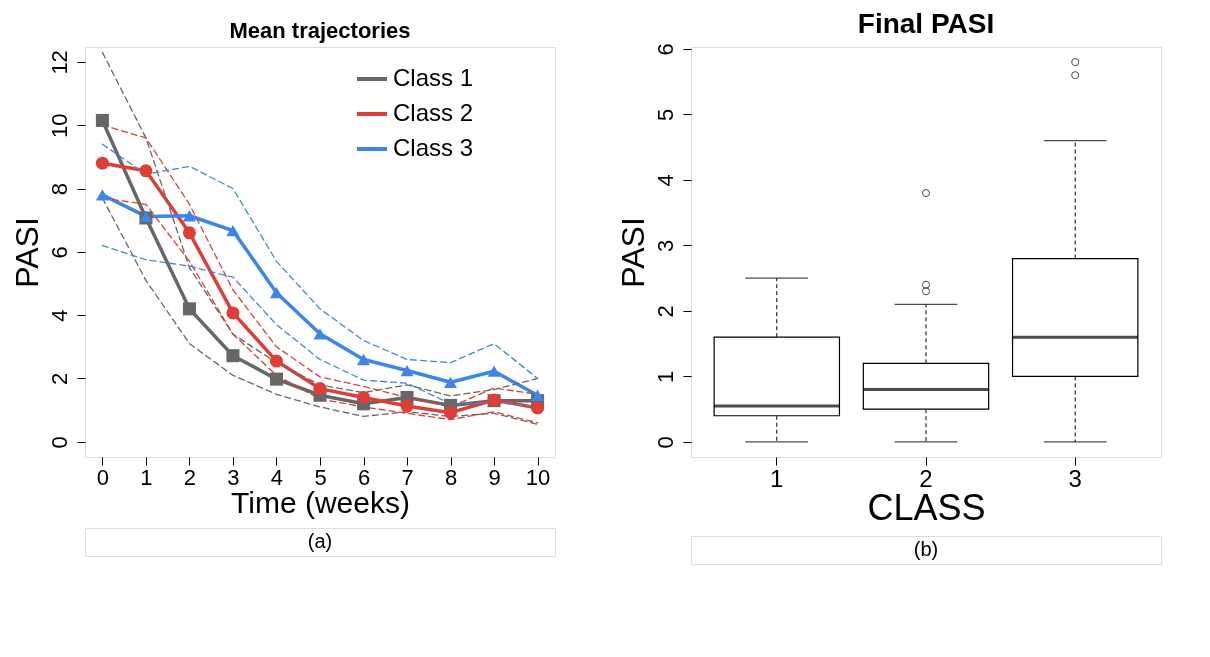 The width and height of the screenshot is (1210, 657). What do you see at coordinates (433, 147) in the screenshot?
I see `legend-label: Class 3` at bounding box center [433, 147].